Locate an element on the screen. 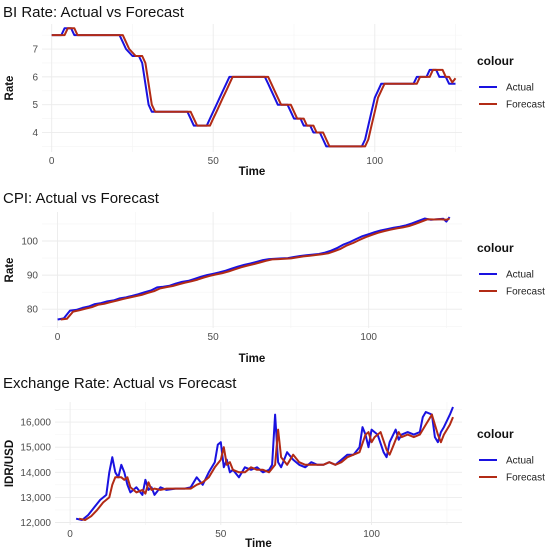 This screenshot has width=550, height=559. y-tick-label: 15,000 is located at coordinates (35, 448).